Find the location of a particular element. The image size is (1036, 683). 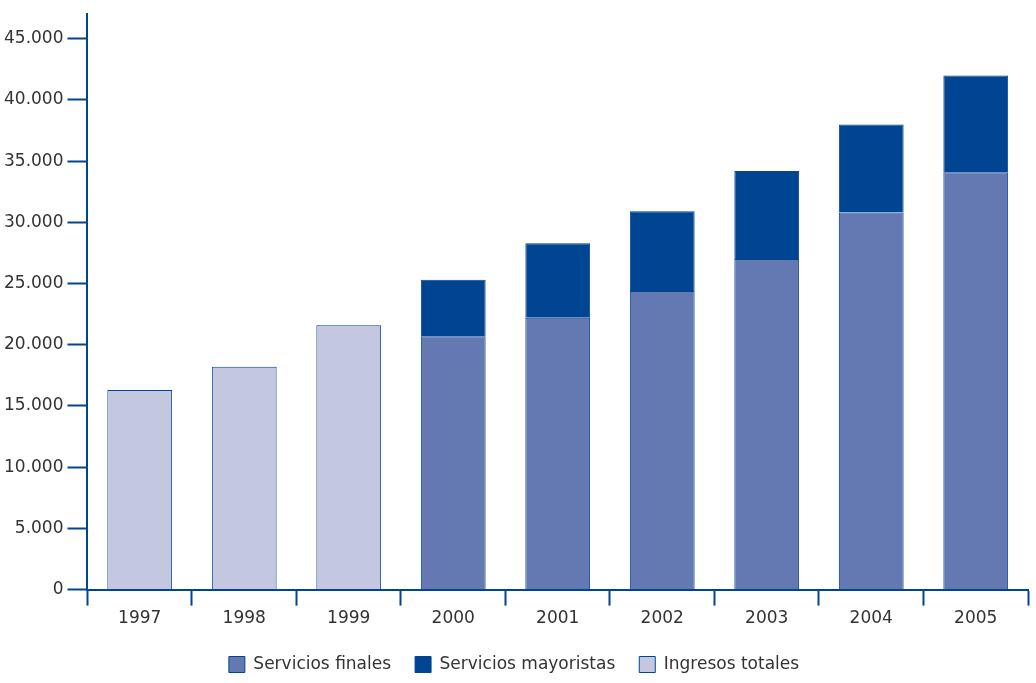

legend-label: Ingresos totales is located at coordinates (731, 662).